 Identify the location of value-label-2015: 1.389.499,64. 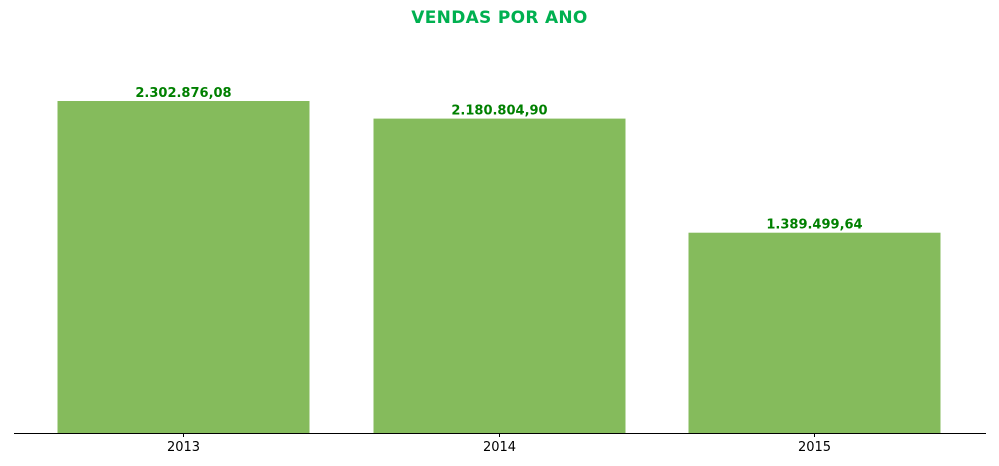
(814, 225).